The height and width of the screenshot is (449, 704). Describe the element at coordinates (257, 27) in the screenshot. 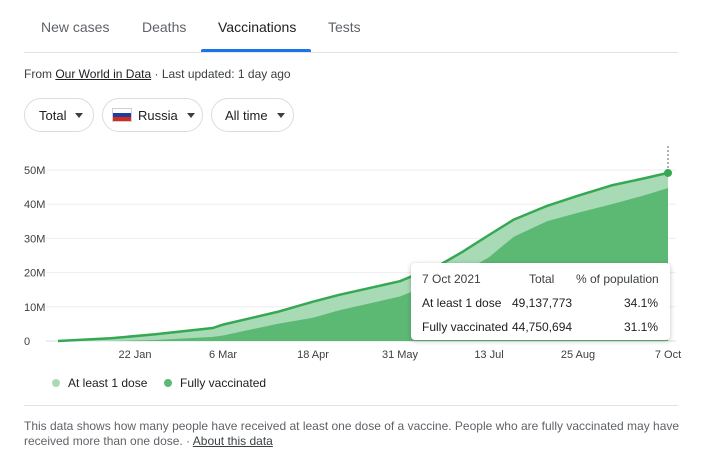

I see `tab-vaccinations: Vaccinations` at that location.